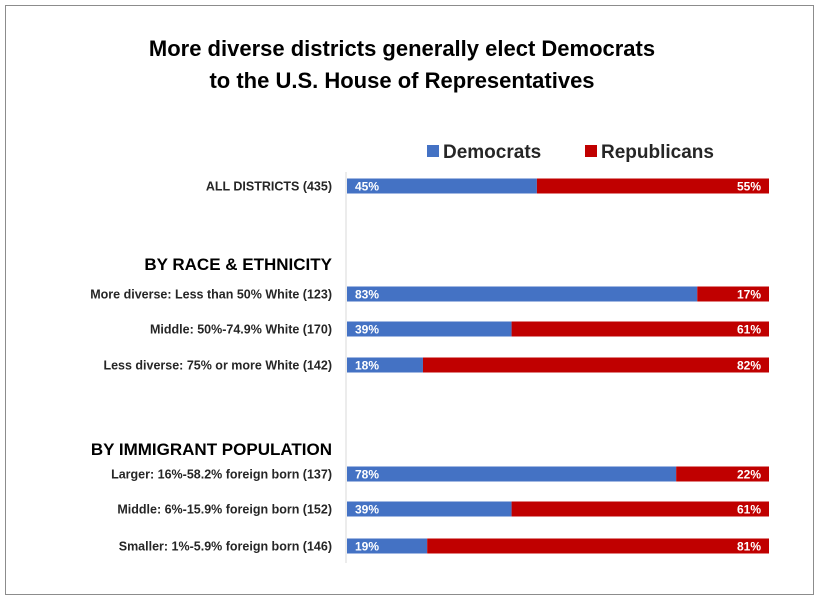  Describe the element at coordinates (492, 152) in the screenshot. I see `legend-label-democrats: Democrats` at that location.